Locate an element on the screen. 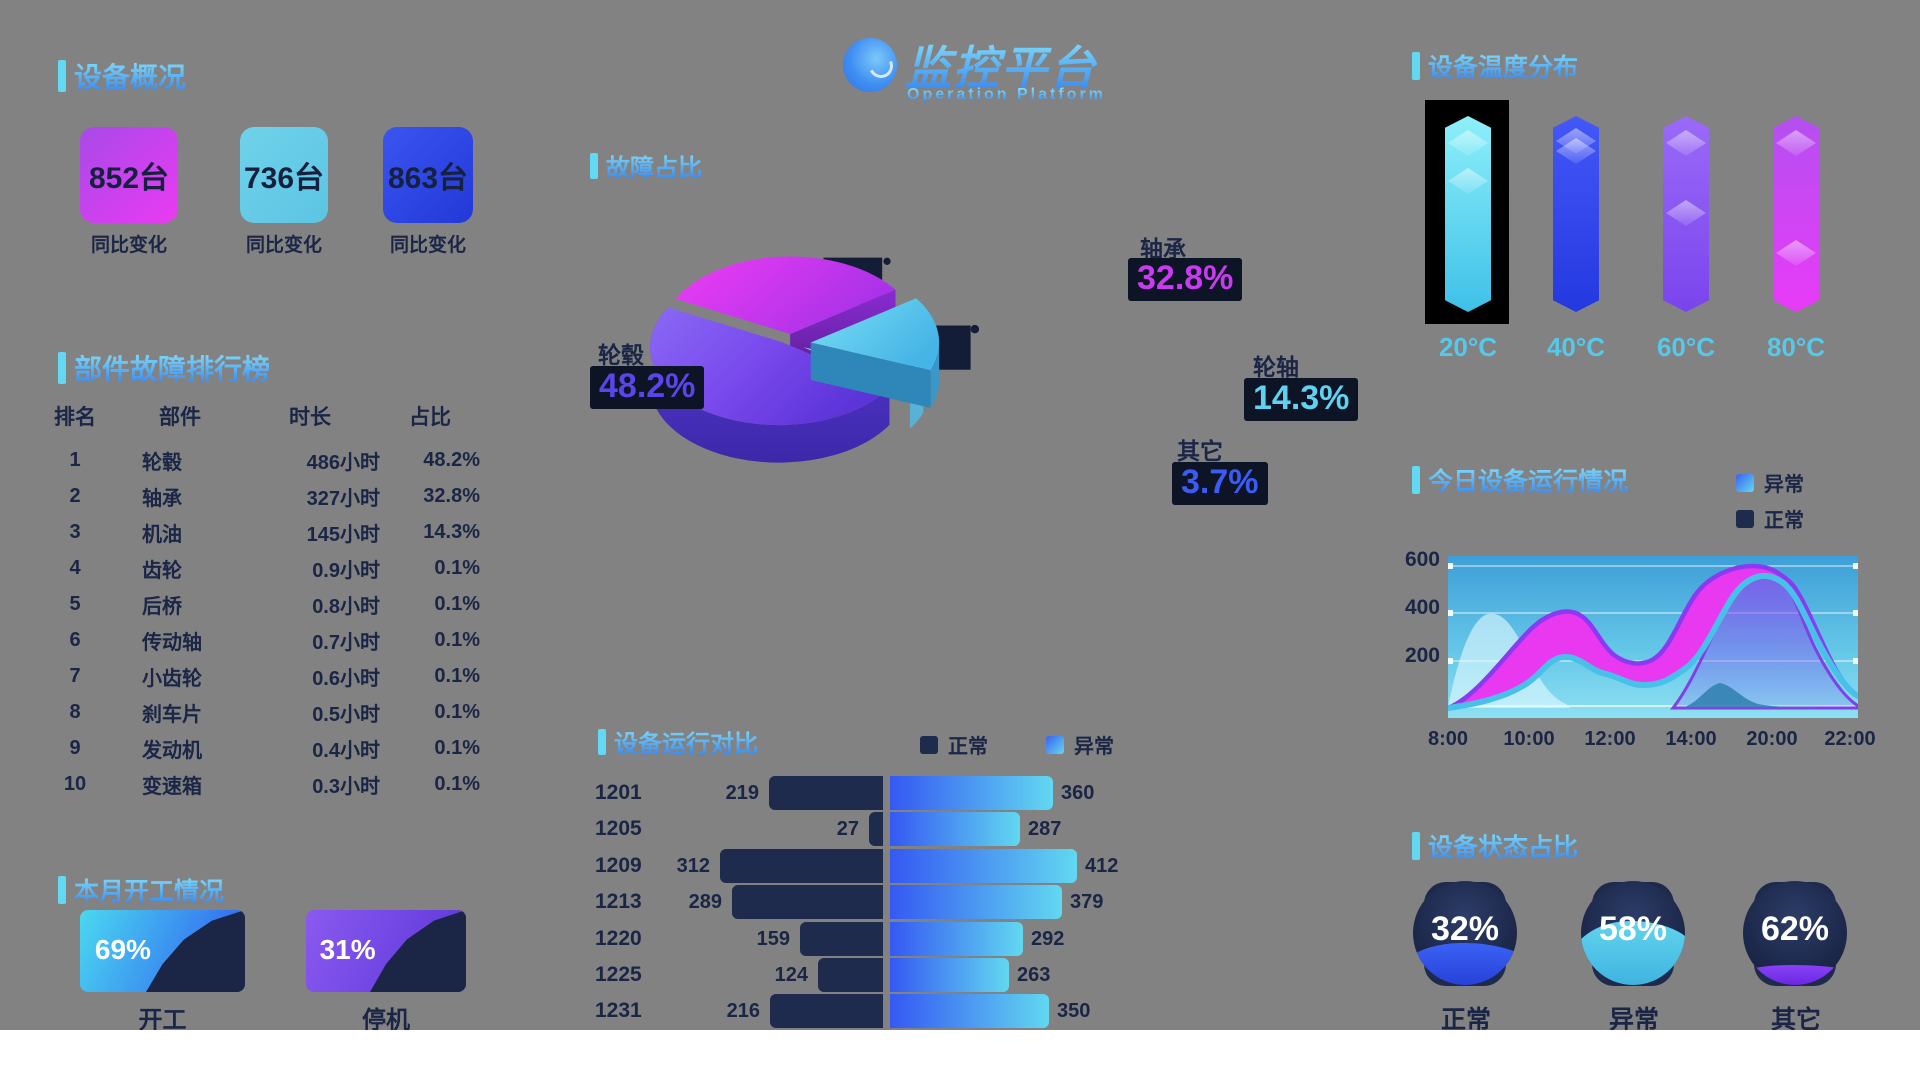 The image size is (1920, 1080). table-row: 7 小齿轮 0.6小时 0.1% is located at coordinates (270, 676).